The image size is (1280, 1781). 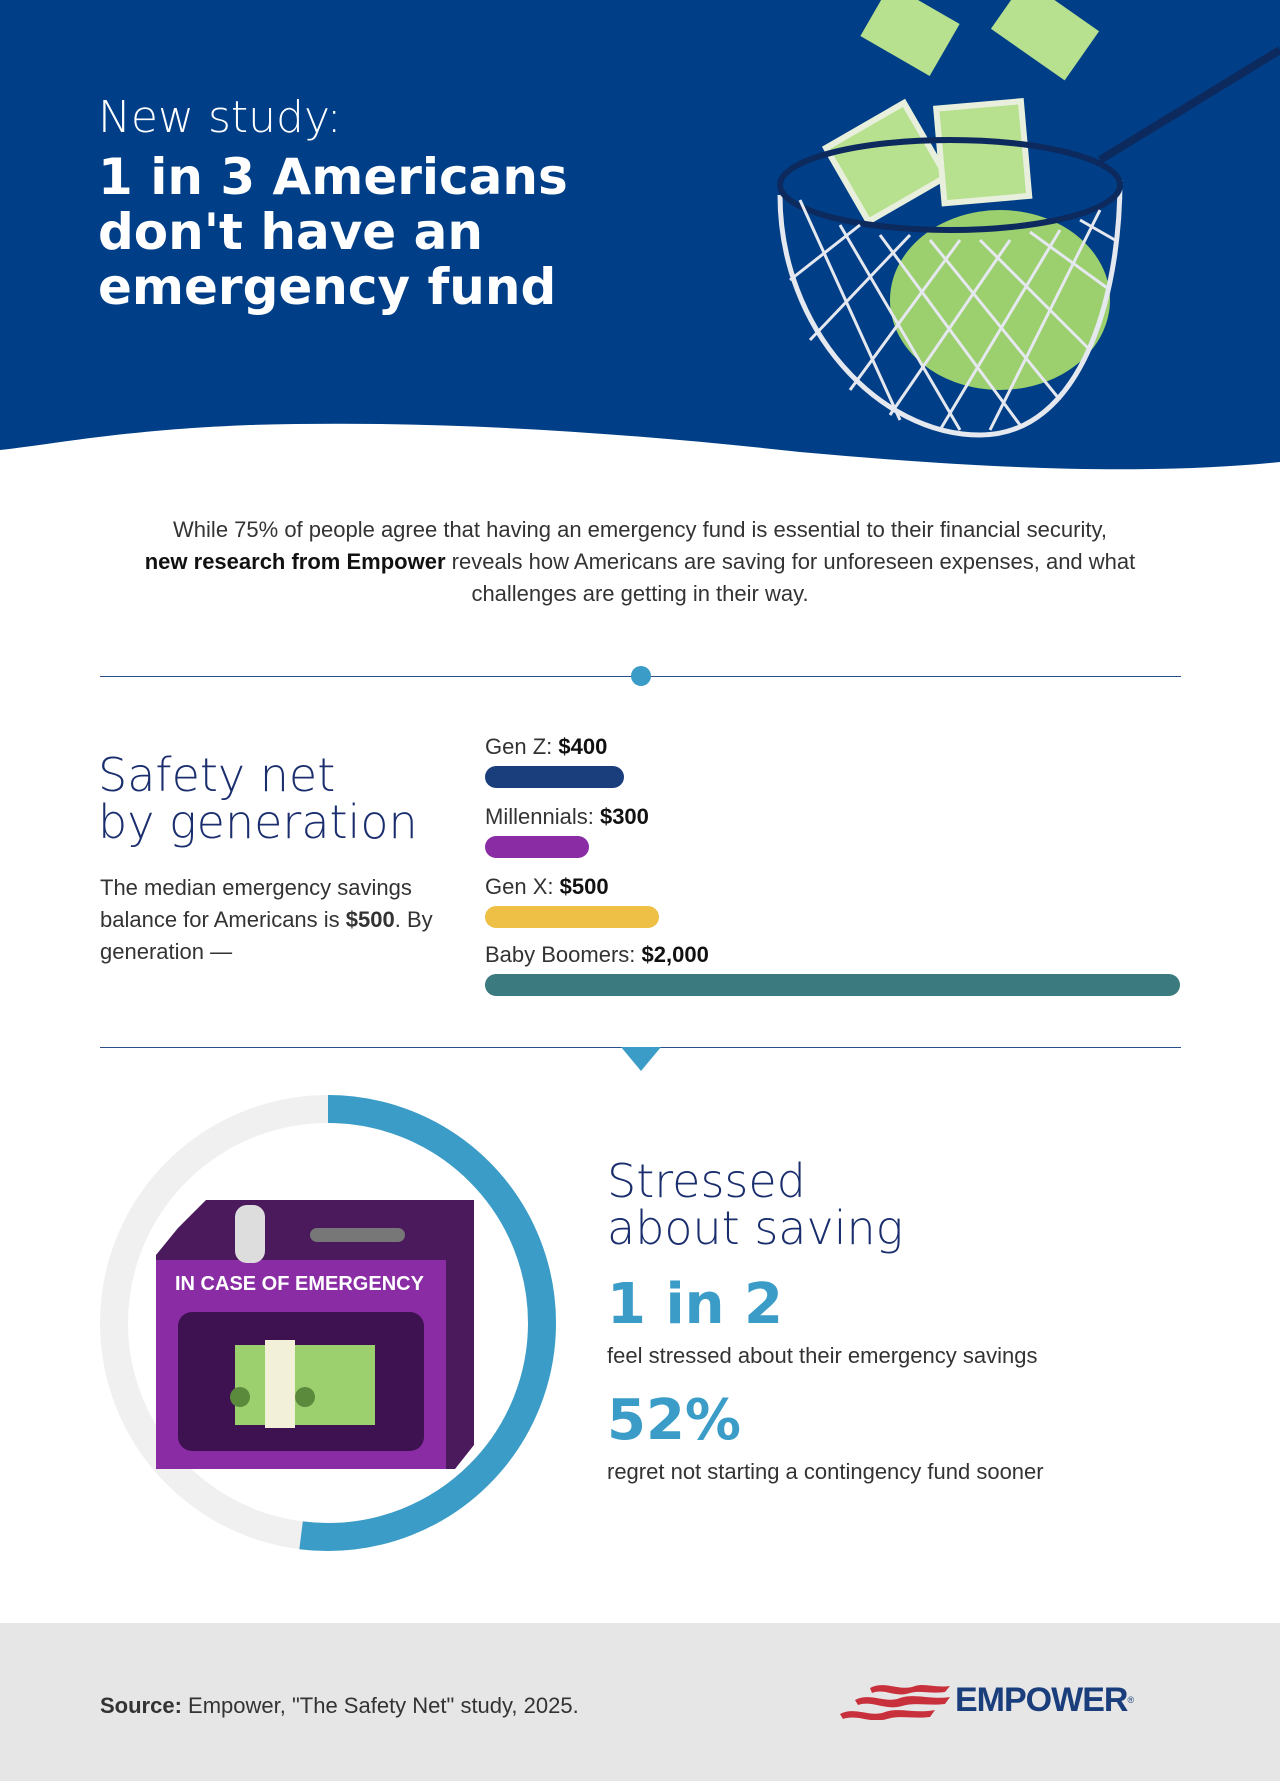 I want to click on donut-arc, so click(x=328, y=1323).